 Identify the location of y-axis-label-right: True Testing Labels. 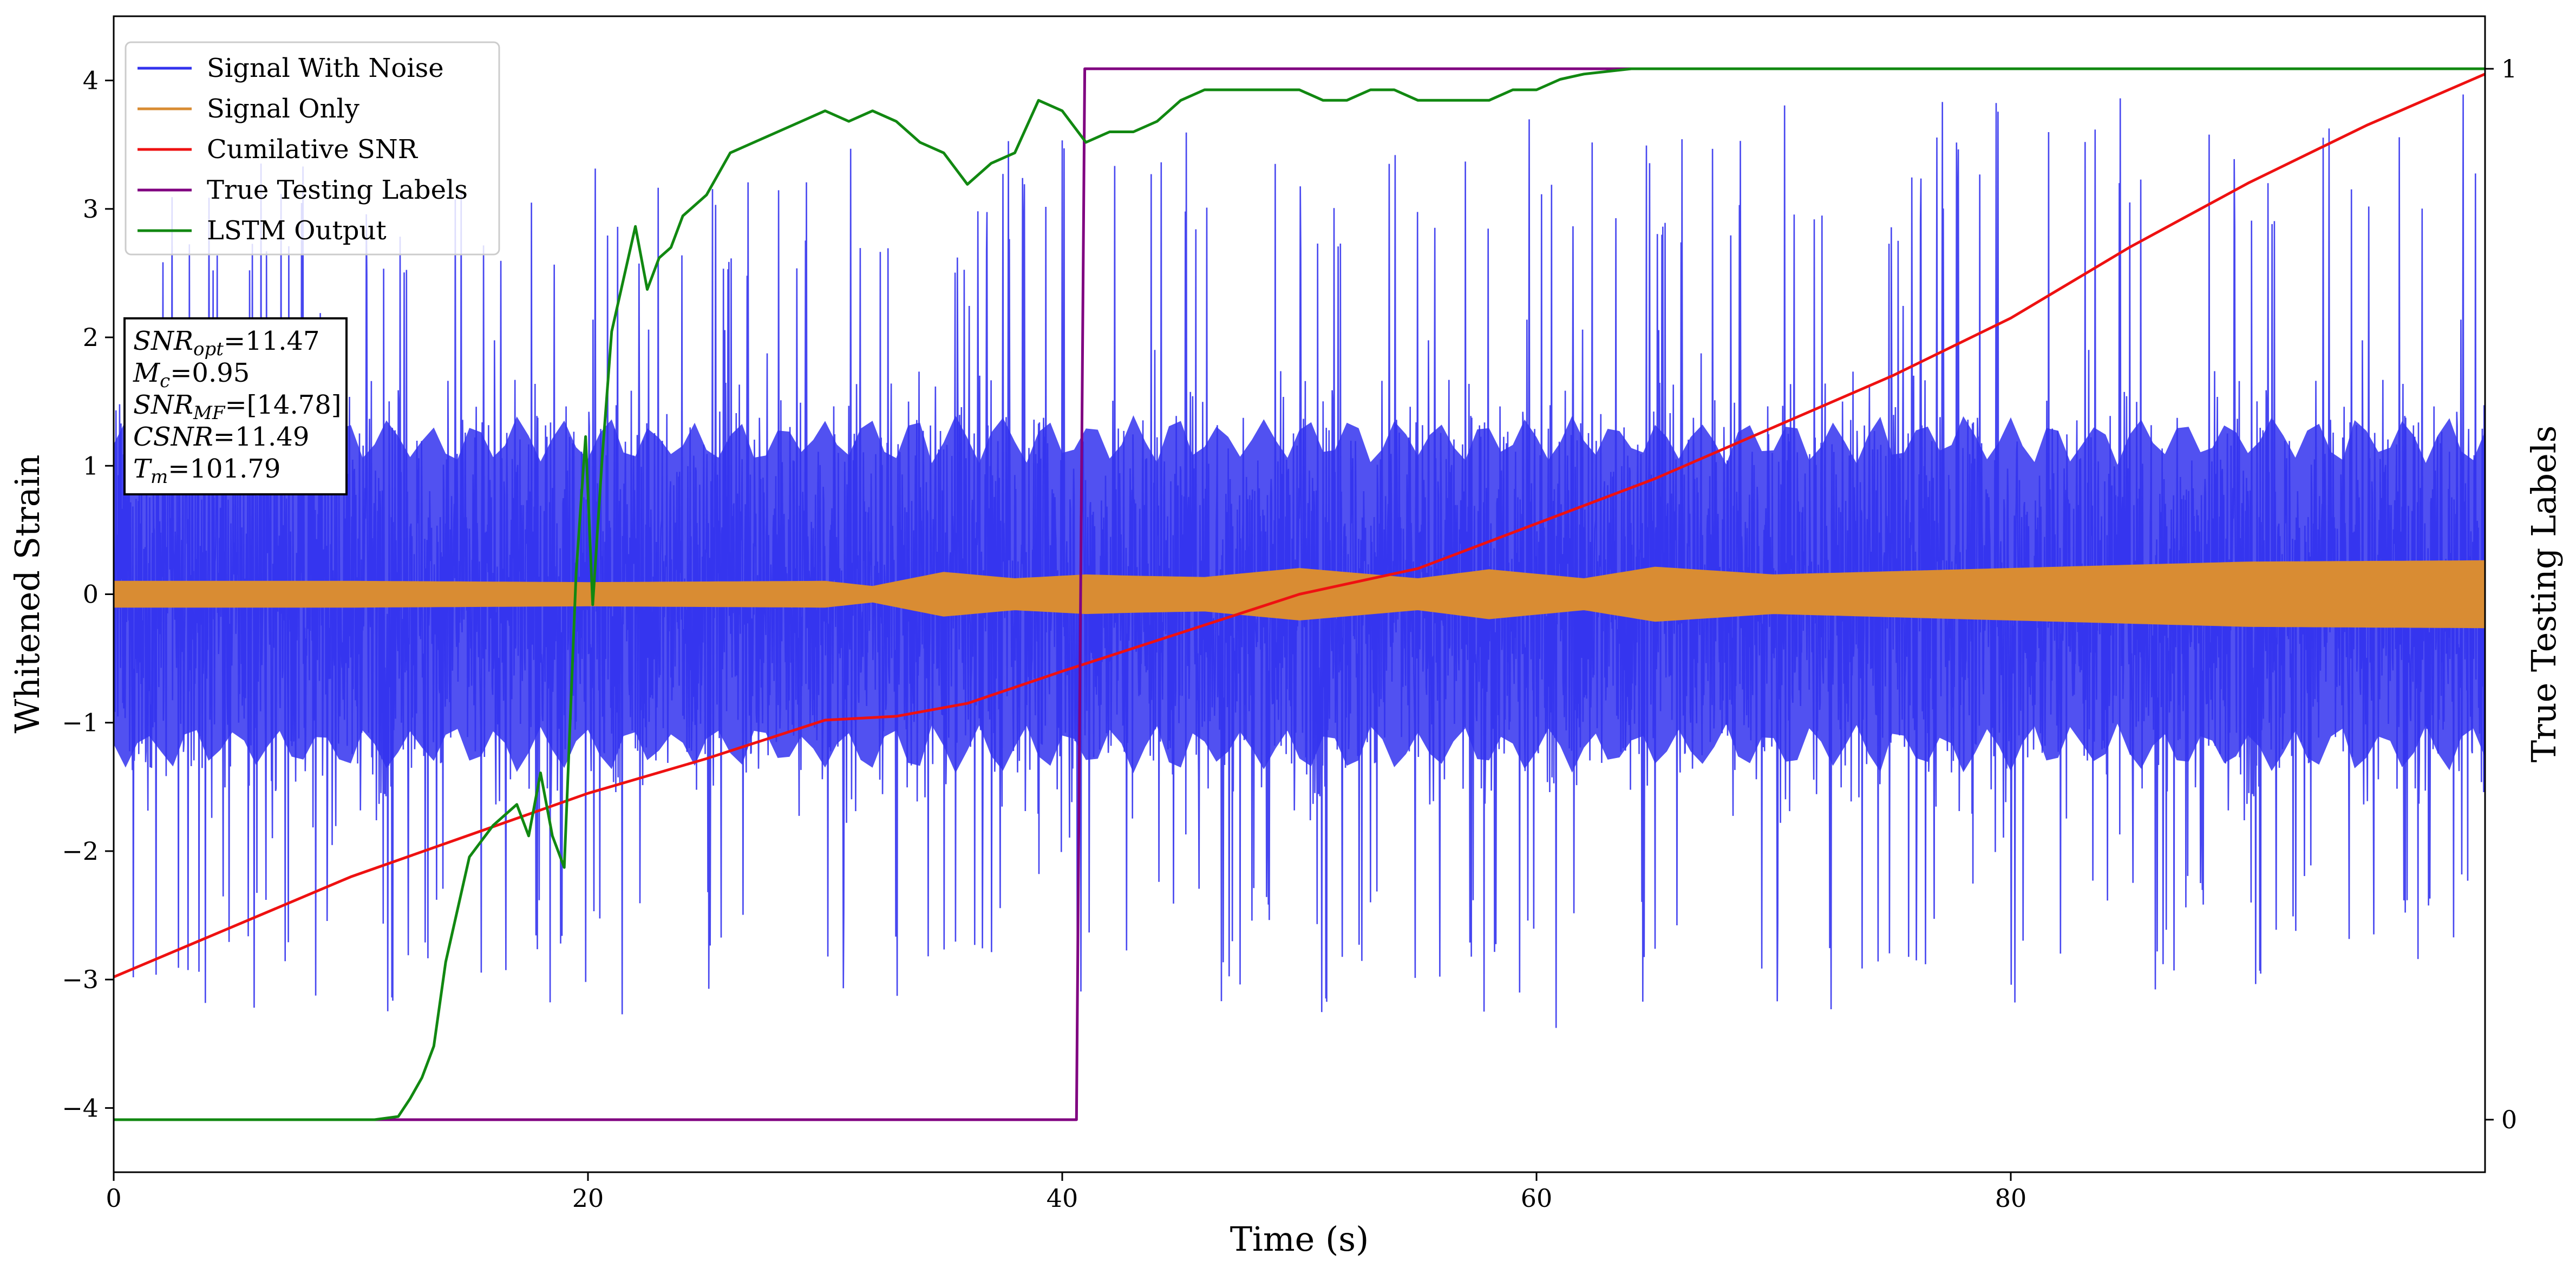
(2544, 594).